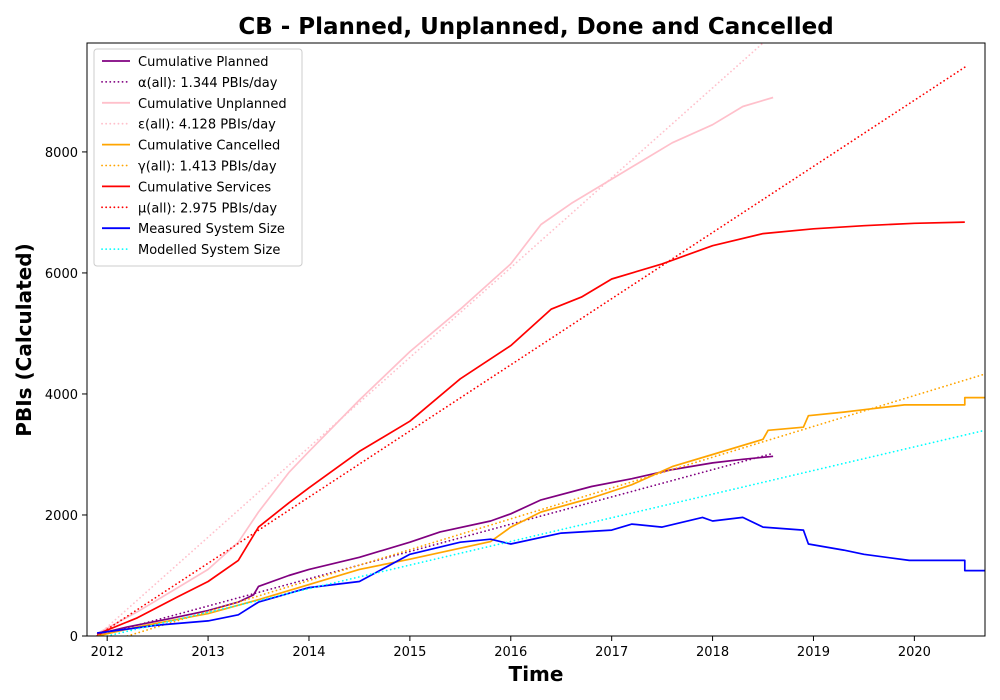 The image size is (1000, 700). Describe the element at coordinates (209, 146) in the screenshot. I see `legend-label: Cumulative Cancelled` at that location.